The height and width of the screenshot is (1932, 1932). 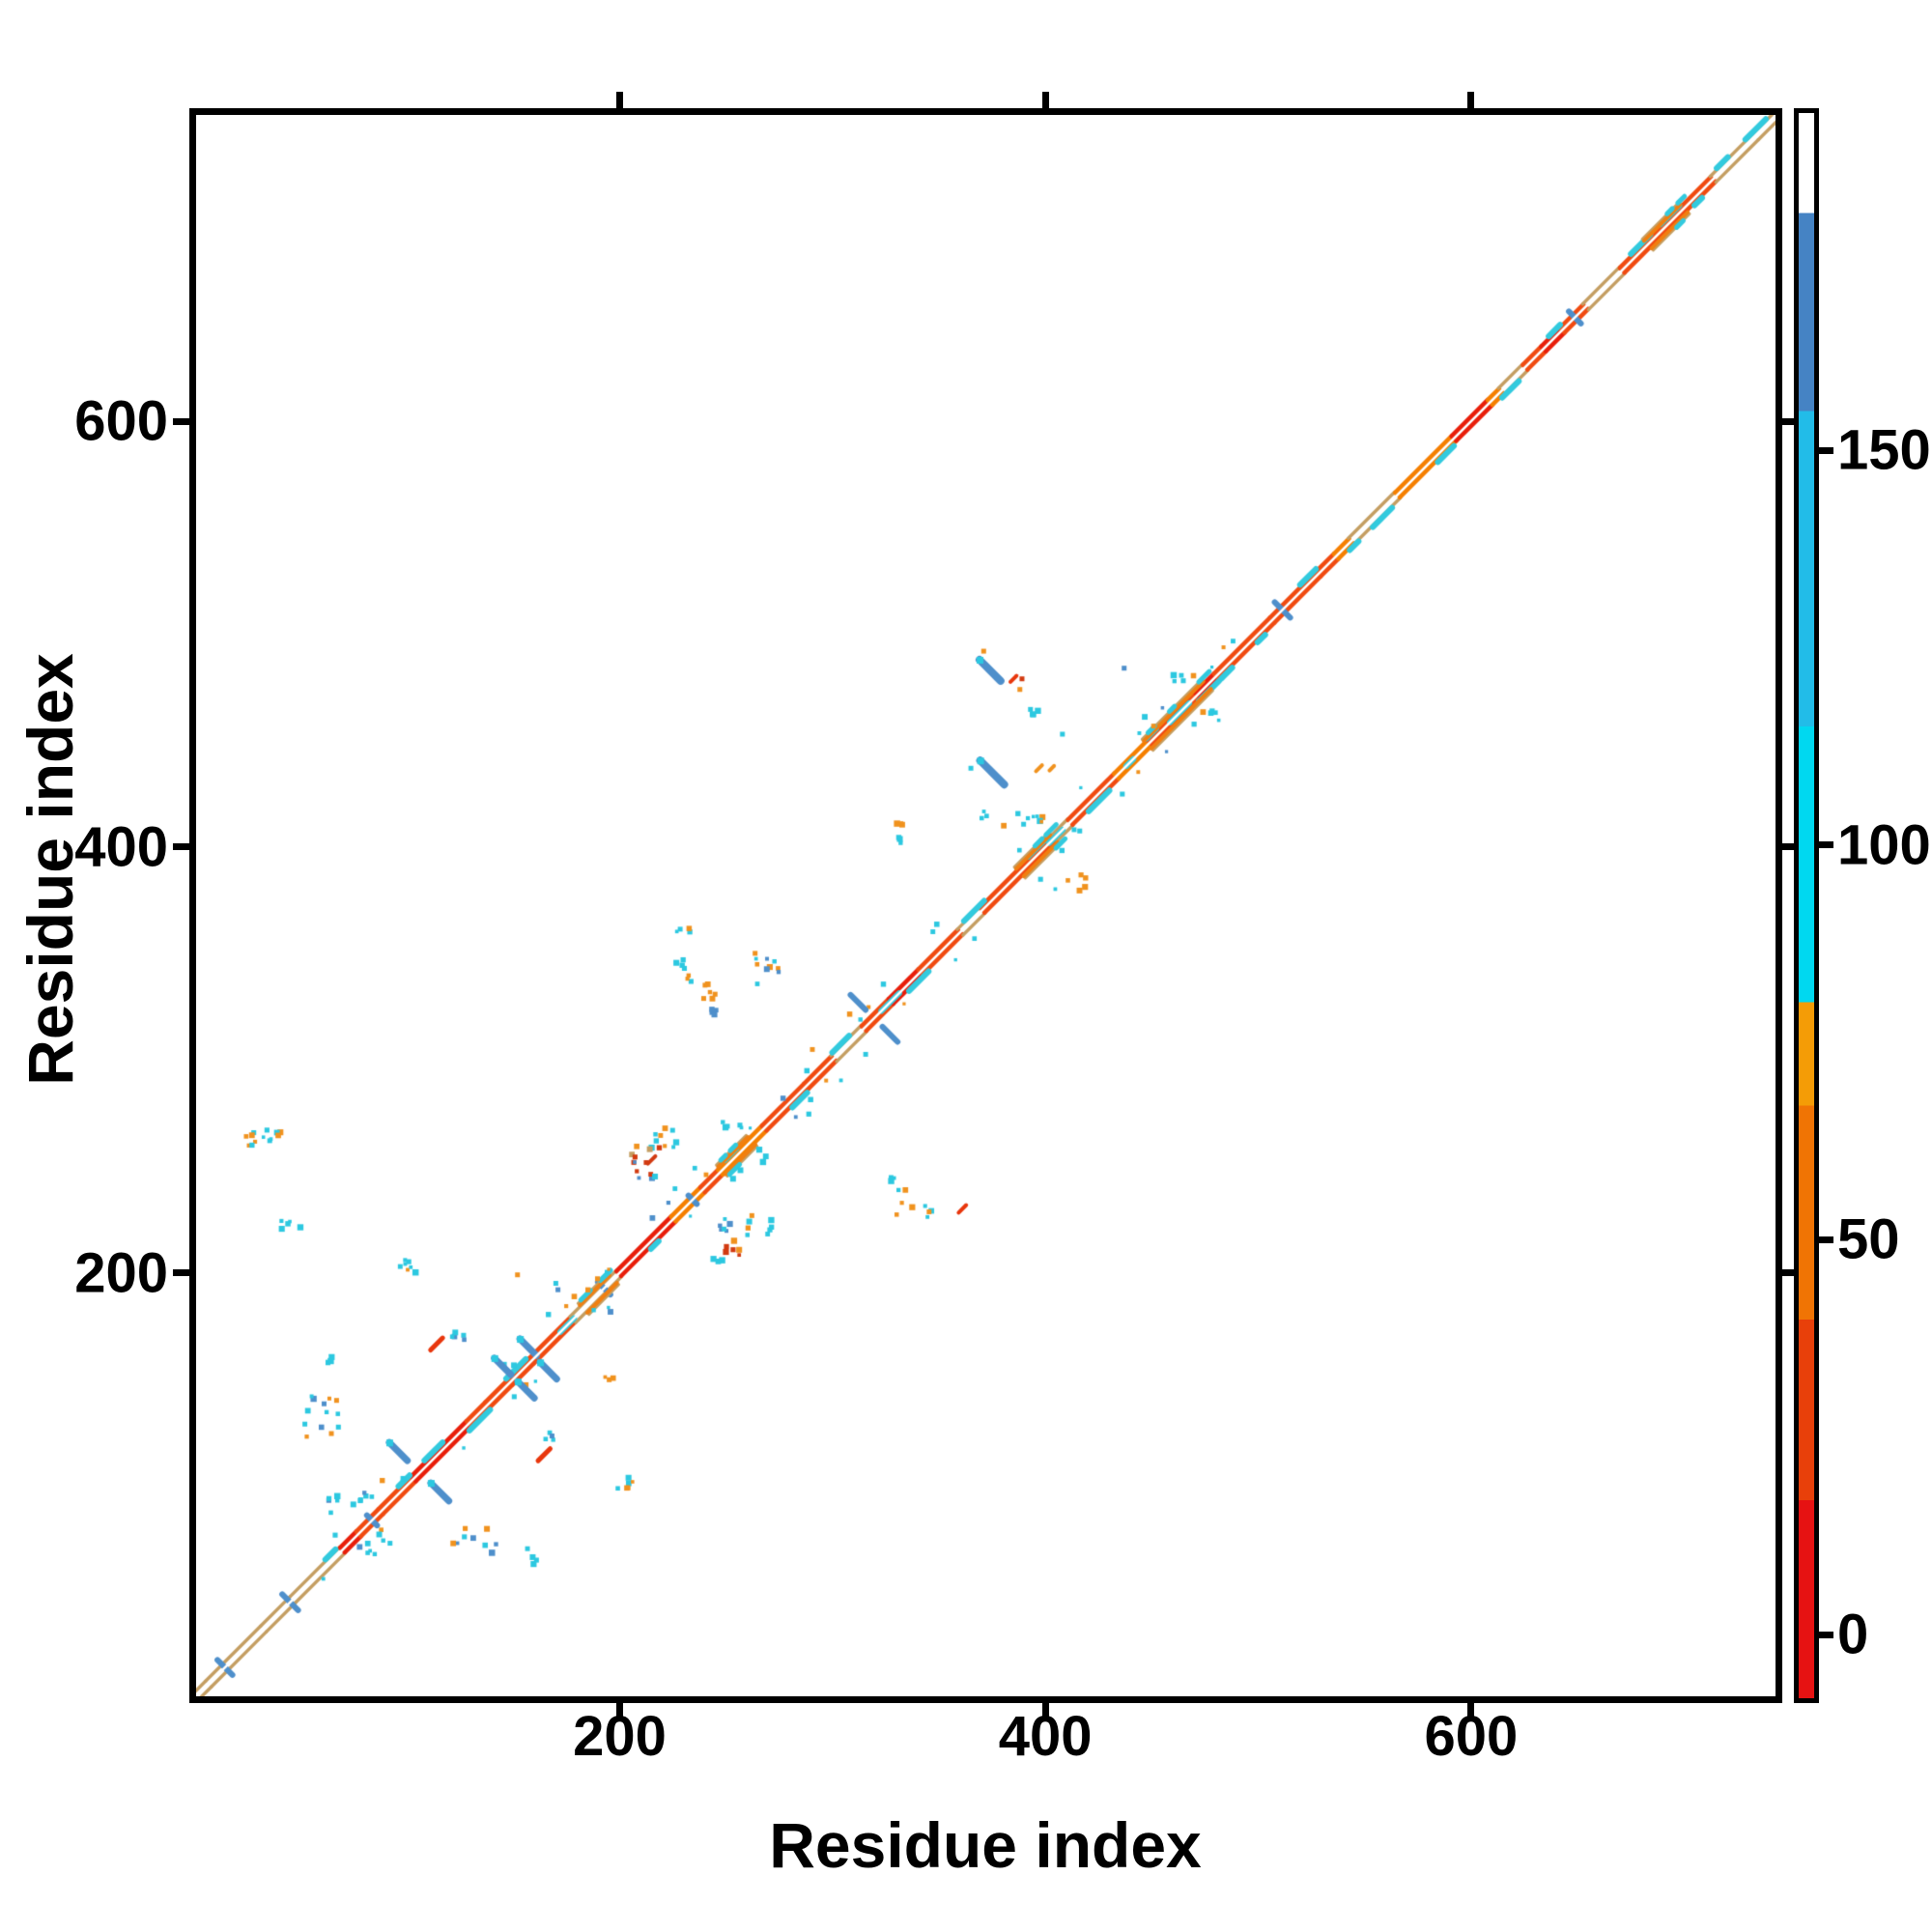 I want to click on colorbar-tick-label: 0, so click(x=1853, y=1634).